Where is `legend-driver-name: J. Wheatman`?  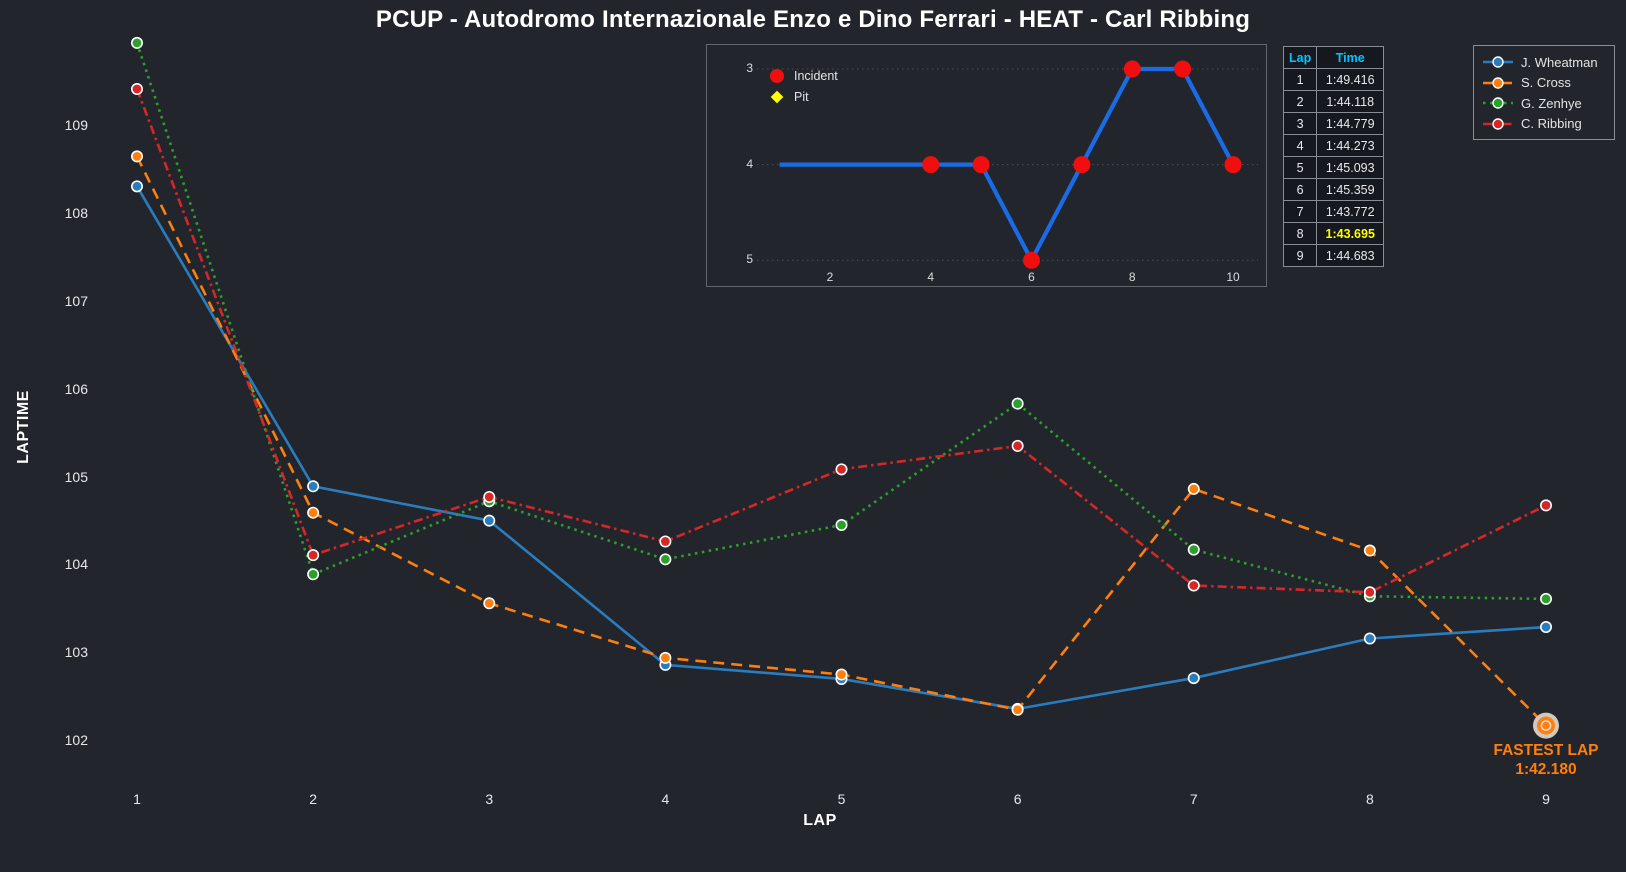 legend-driver-name: J. Wheatman is located at coordinates (1559, 62).